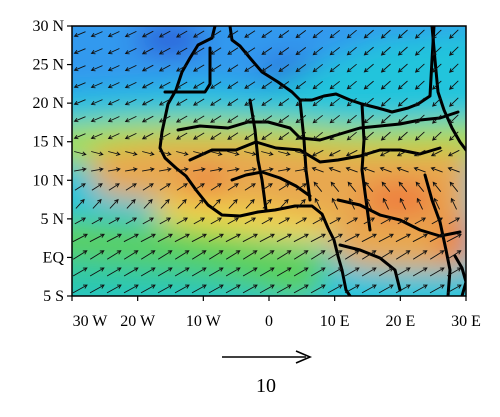 This screenshot has width=500, height=417. What do you see at coordinates (54, 257) in the screenshot?
I see `lat-tick-label: EQ` at bounding box center [54, 257].